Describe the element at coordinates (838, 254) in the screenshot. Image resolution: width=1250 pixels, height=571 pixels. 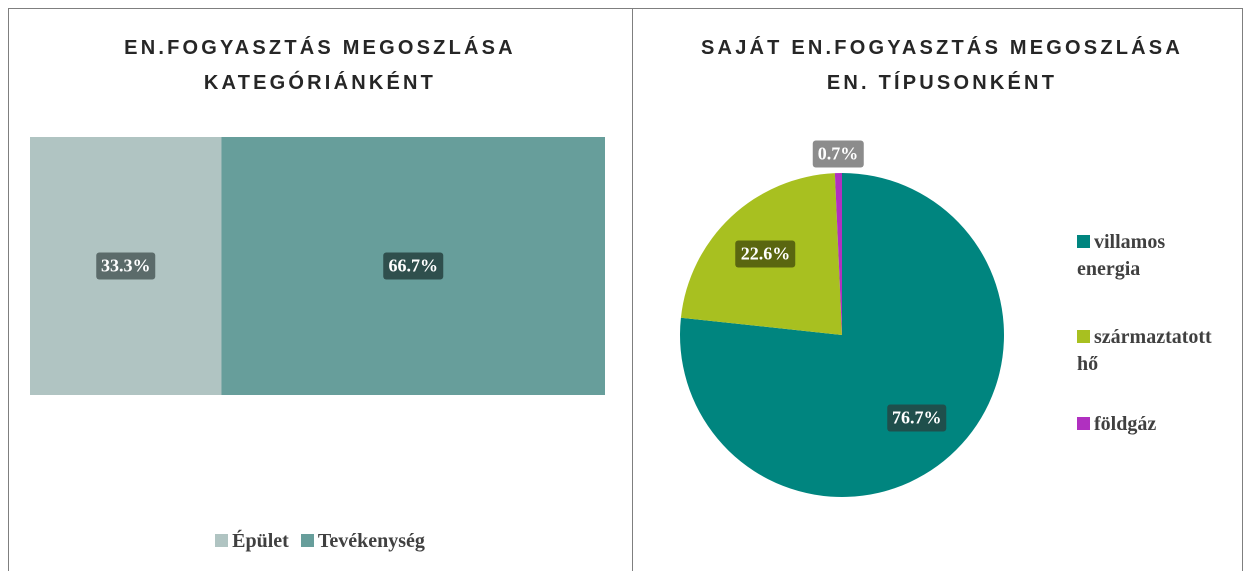
I see `pie-slice` at that location.